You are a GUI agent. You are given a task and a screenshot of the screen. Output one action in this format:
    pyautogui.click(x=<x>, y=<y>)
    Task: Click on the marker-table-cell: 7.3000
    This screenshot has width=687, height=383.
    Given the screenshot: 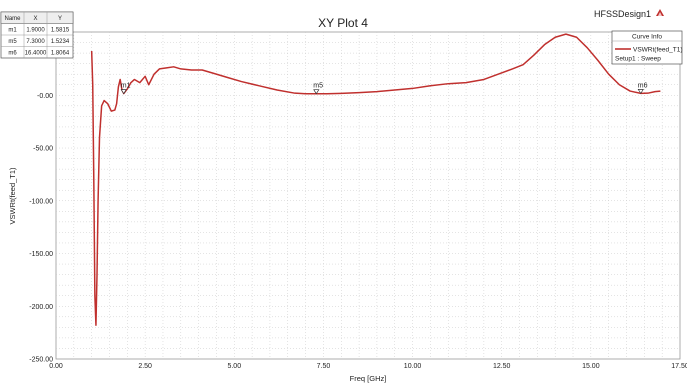 What is the action you would take?
    pyautogui.click(x=35, y=42)
    